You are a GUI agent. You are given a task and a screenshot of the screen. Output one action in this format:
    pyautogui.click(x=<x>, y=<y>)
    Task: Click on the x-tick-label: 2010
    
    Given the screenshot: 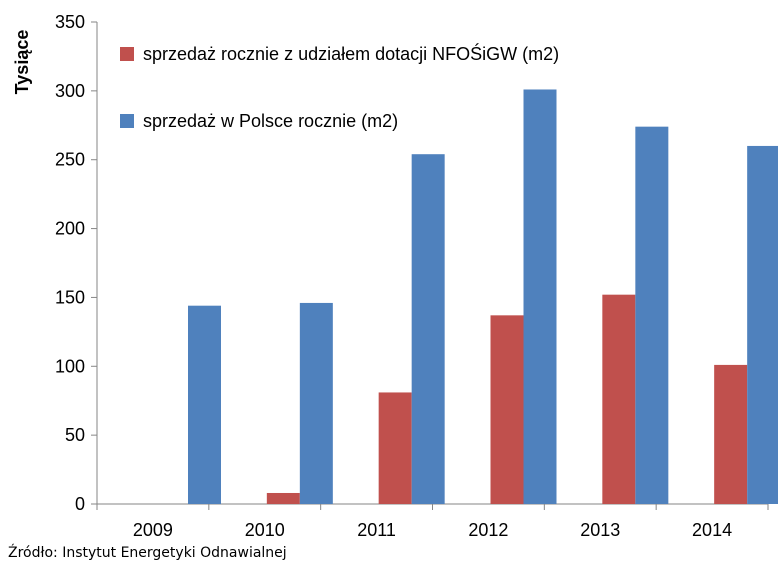 What is the action you would take?
    pyautogui.click(x=265, y=530)
    